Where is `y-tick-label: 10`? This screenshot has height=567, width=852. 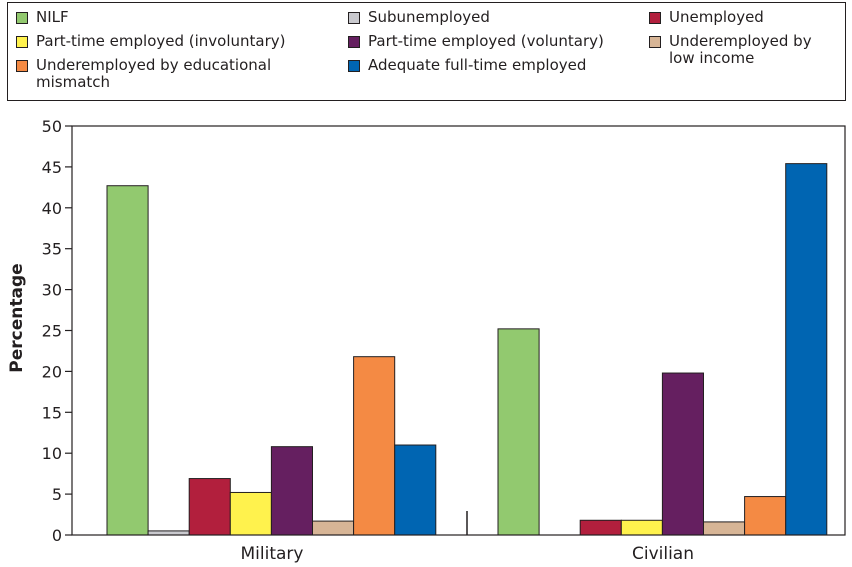 y-tick-label: 10 is located at coordinates (52, 453).